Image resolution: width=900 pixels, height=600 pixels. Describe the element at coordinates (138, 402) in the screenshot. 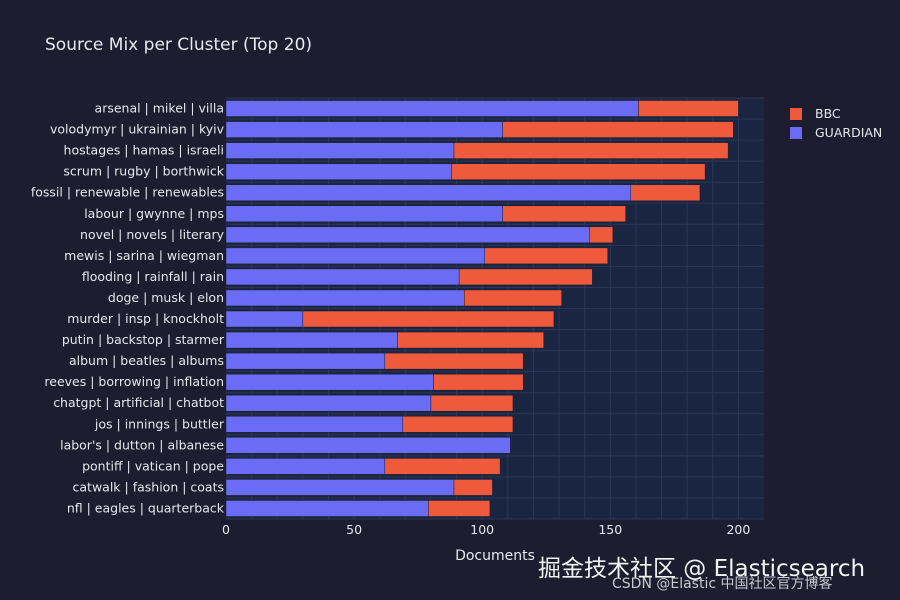

I see `category-label: chatgpt | artificial | chatbot` at that location.